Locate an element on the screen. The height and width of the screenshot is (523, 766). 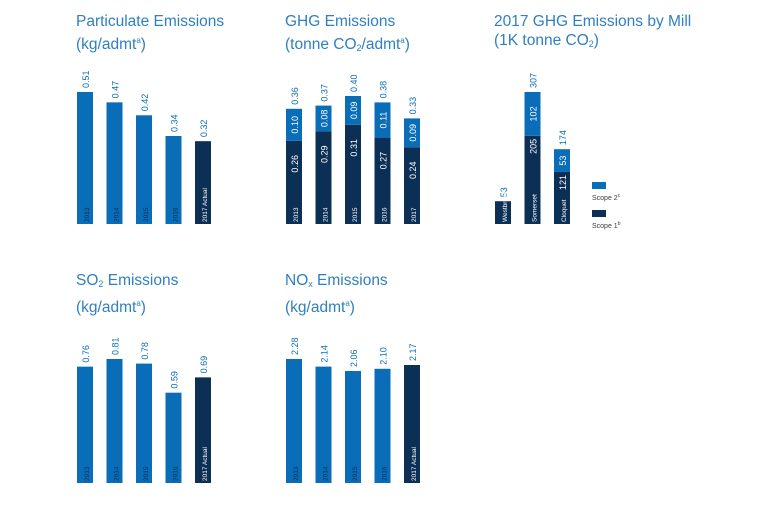
particulate-value-label-0: 0.51 is located at coordinates (86, 79).